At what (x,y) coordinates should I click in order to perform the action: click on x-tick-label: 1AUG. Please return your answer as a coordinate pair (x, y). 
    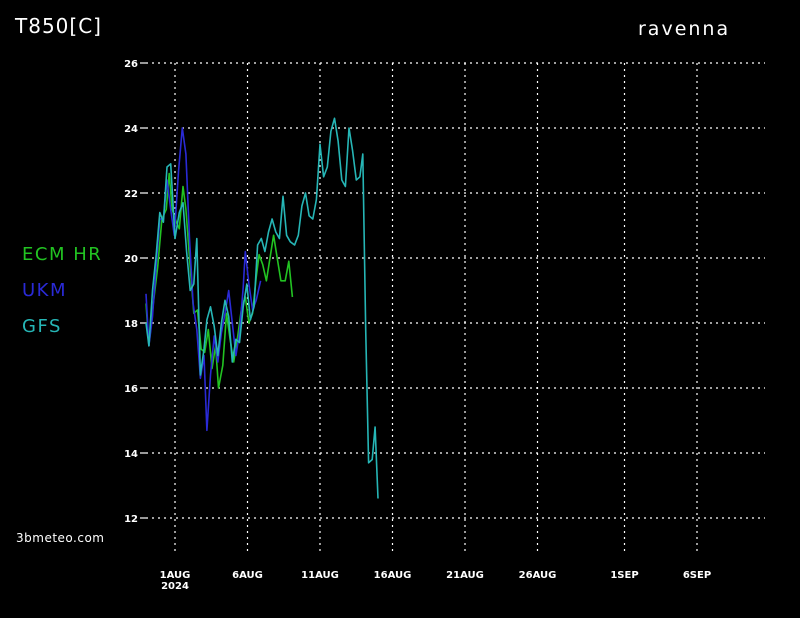
    Looking at the image, I should click on (175, 575).